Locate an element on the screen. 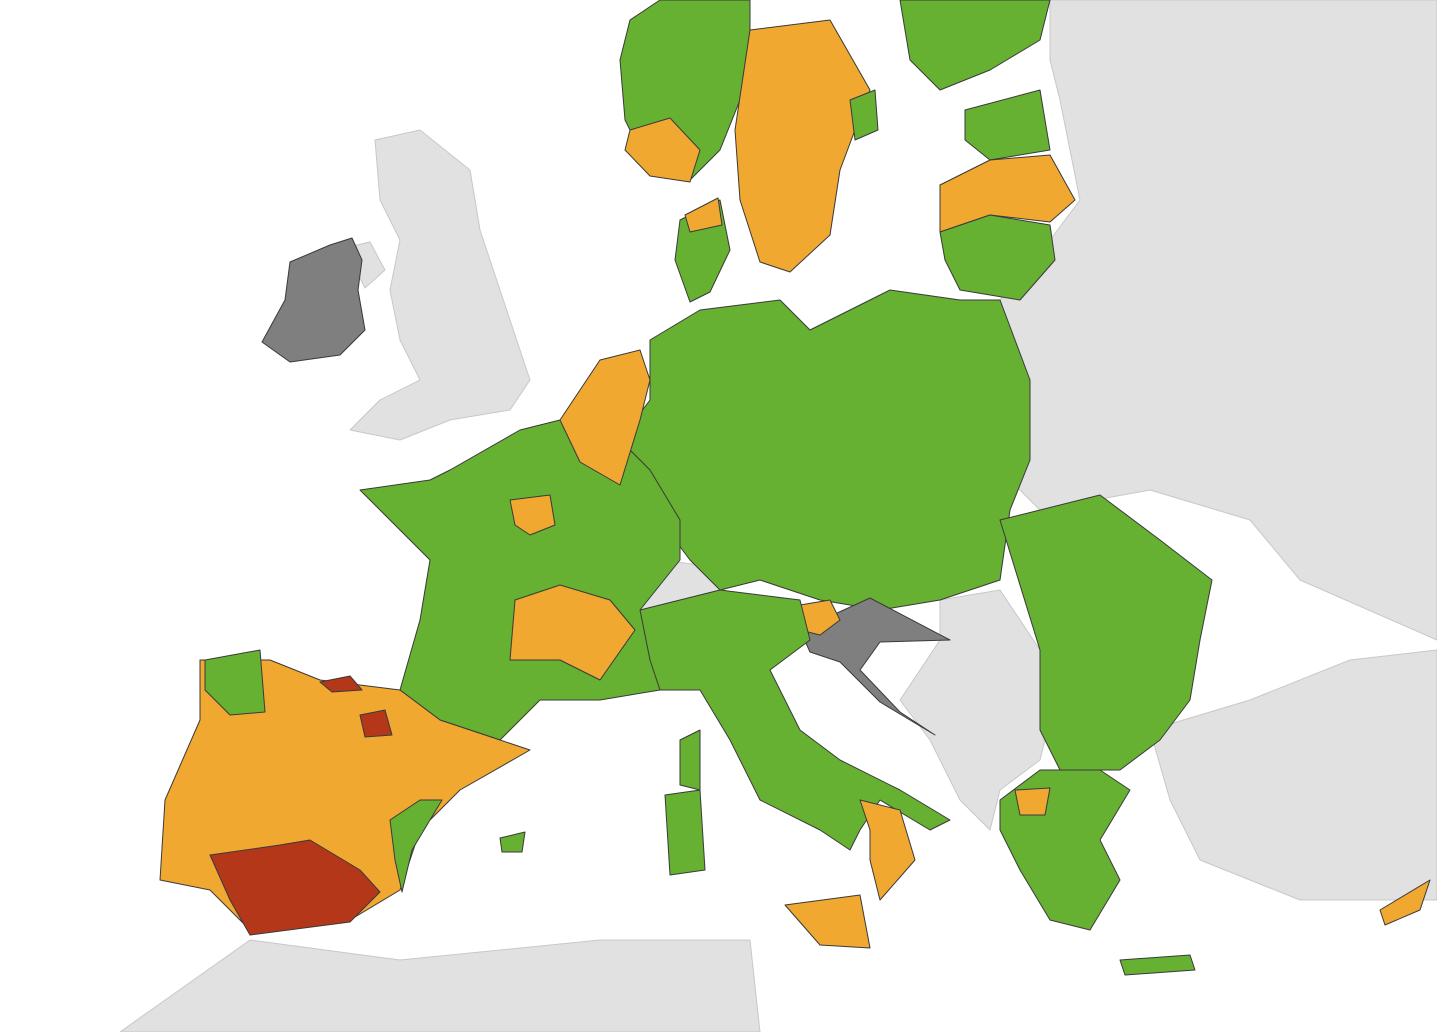 This screenshot has width=1437, height=1032. region-norway-south is located at coordinates (662, 150).